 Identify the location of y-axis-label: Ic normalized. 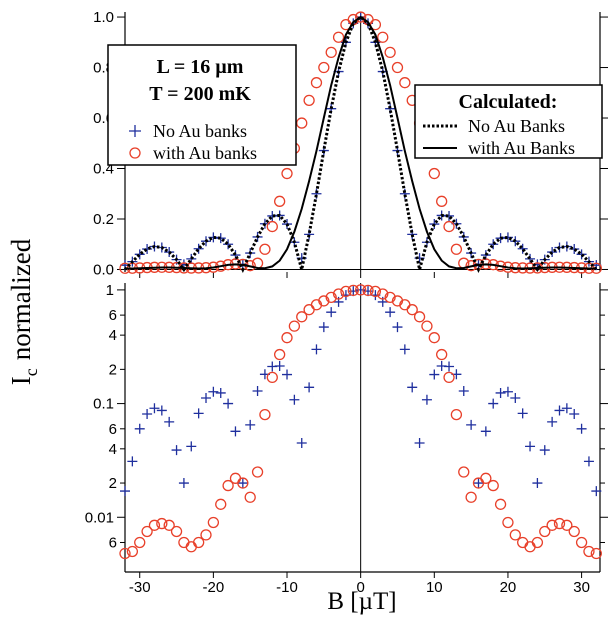
(23, 311).